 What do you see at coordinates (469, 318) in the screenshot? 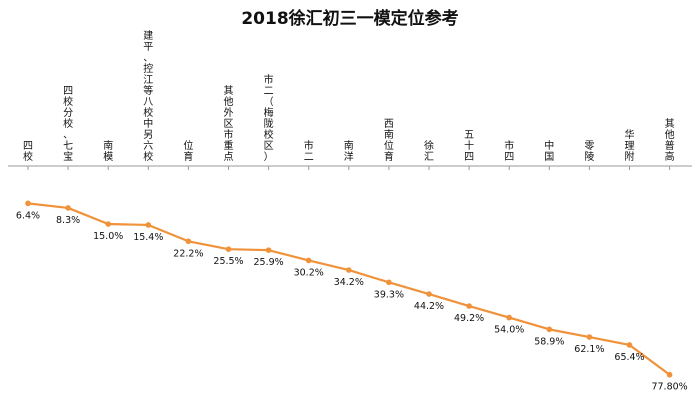
I see `value-label: 49.2%` at bounding box center [469, 318].